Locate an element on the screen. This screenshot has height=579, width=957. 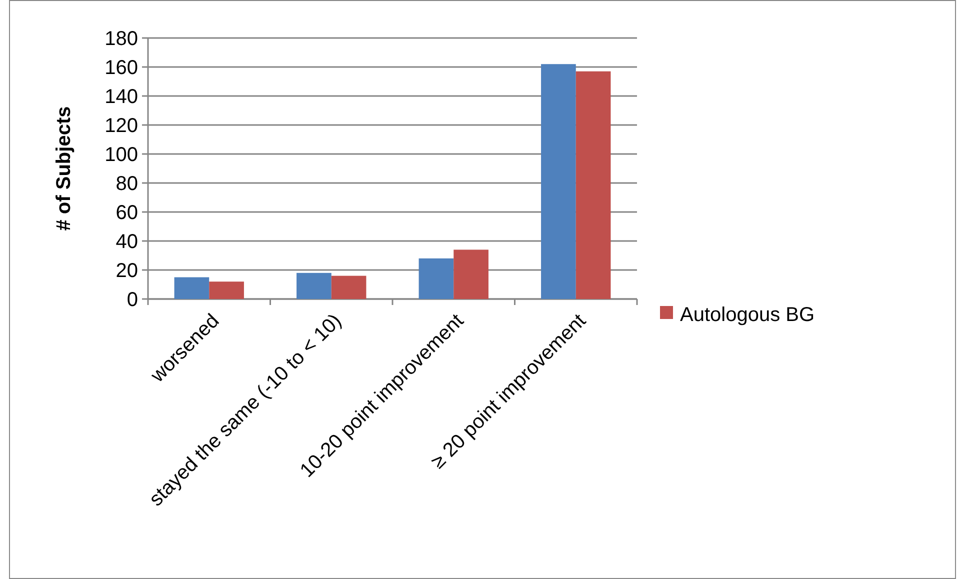
y-tick-label: 100 is located at coordinates (121, 155).